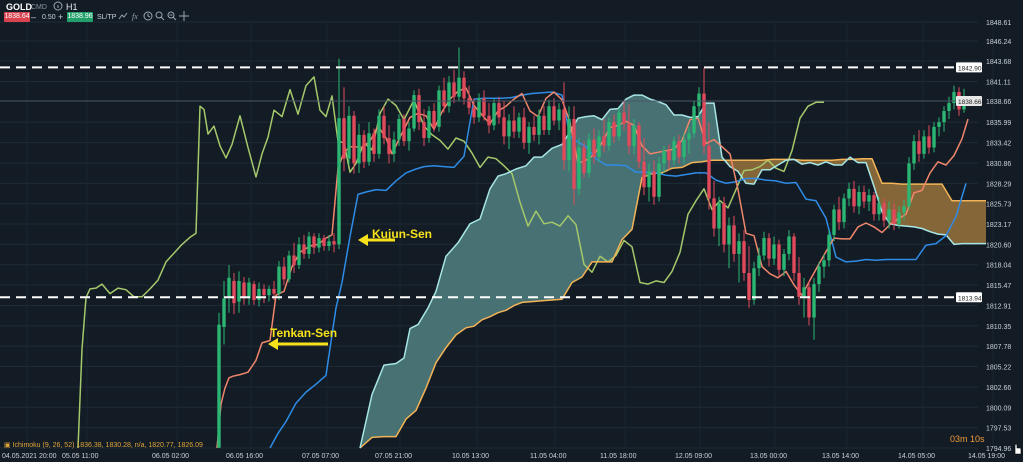 This screenshot has width=1023, height=462. I want to click on clock-icon, so click(148, 17).